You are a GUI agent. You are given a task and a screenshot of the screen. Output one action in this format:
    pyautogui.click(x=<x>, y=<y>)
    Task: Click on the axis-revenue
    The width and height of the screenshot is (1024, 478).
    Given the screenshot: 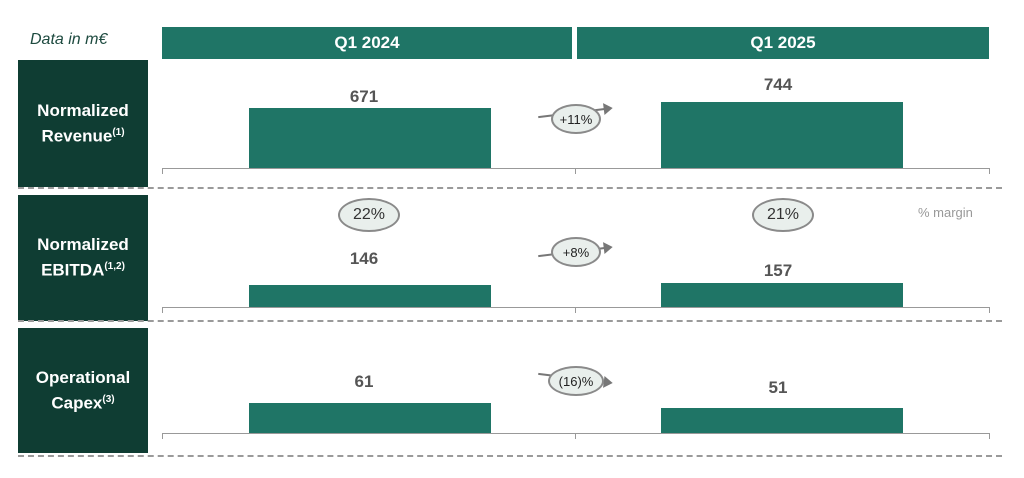 What is the action you would take?
    pyautogui.click(x=576, y=168)
    